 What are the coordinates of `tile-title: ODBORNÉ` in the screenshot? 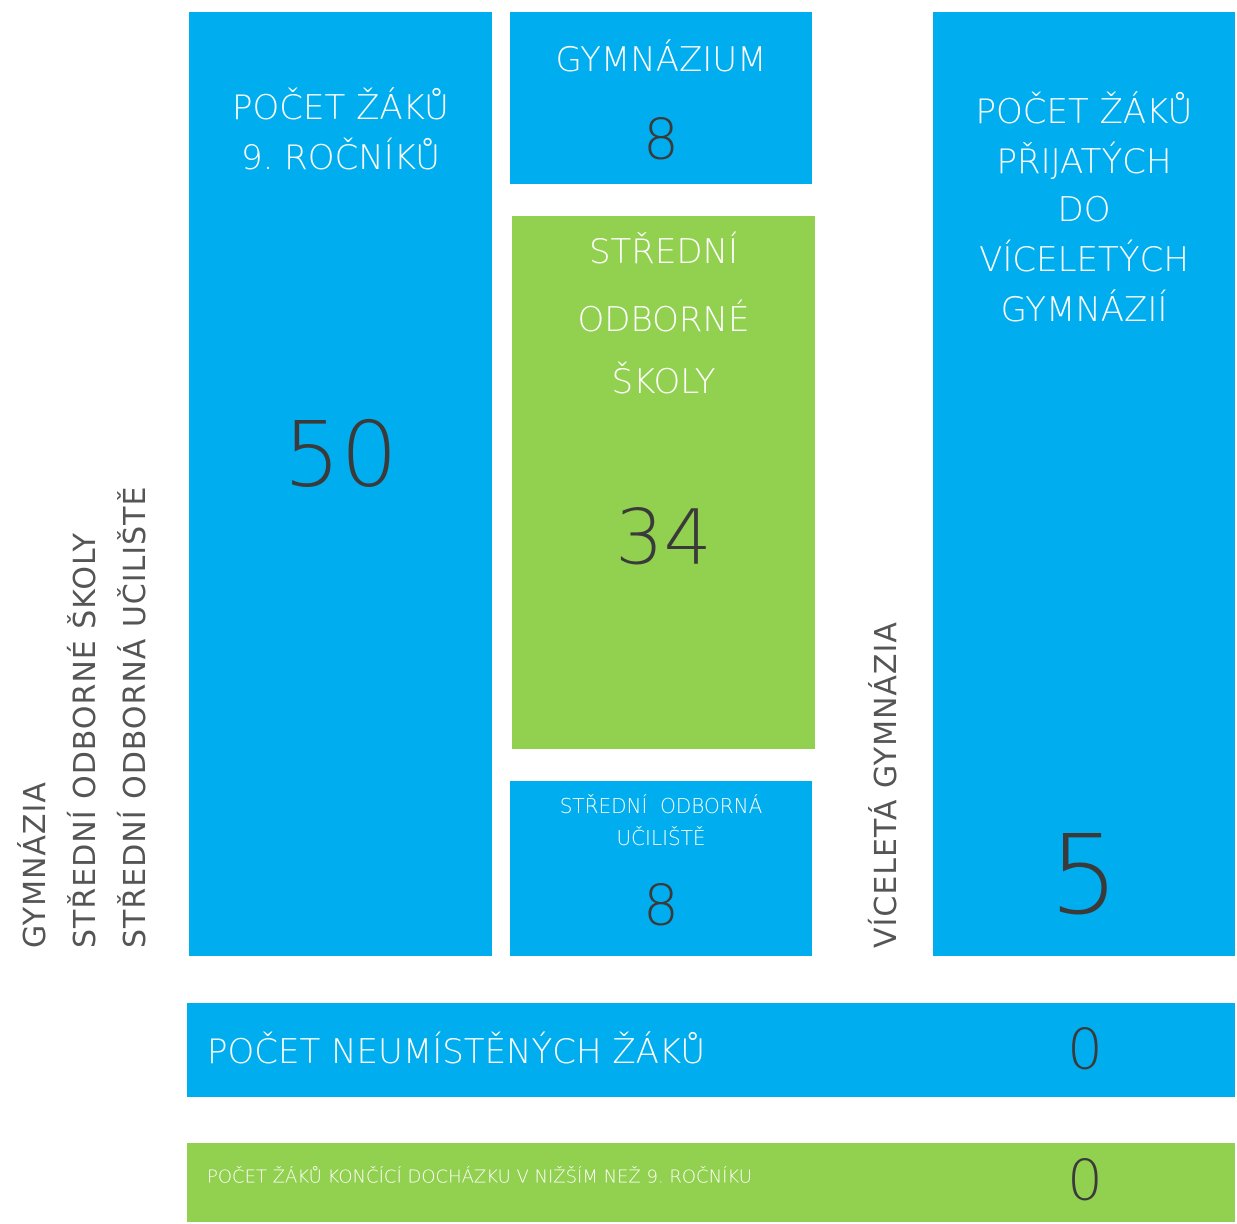 It's located at (663, 320).